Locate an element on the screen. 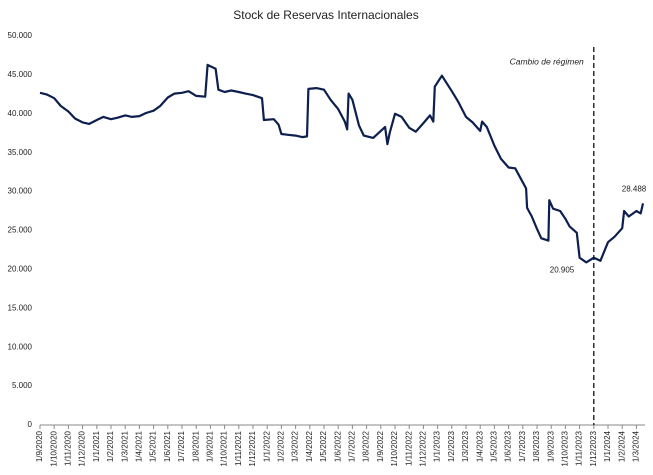  x-tick-label: 1/5/2023 is located at coordinates (494, 446).